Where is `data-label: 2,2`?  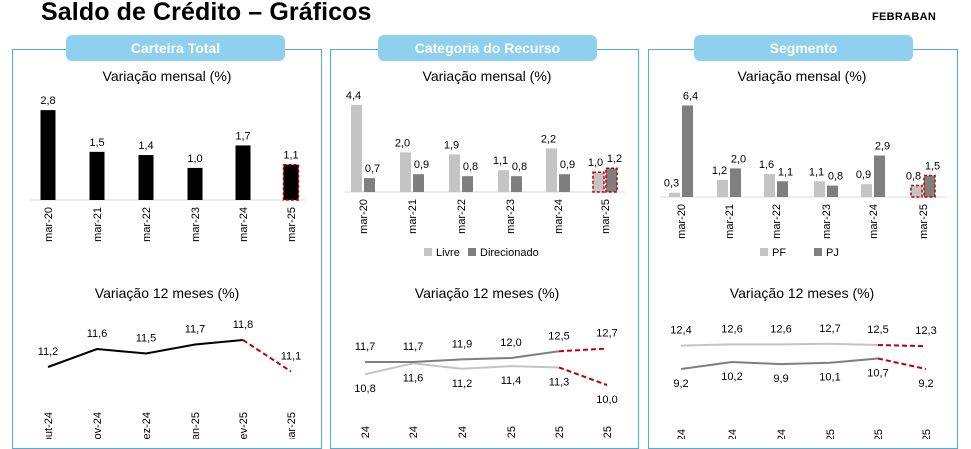 data-label: 2,2 is located at coordinates (548, 139).